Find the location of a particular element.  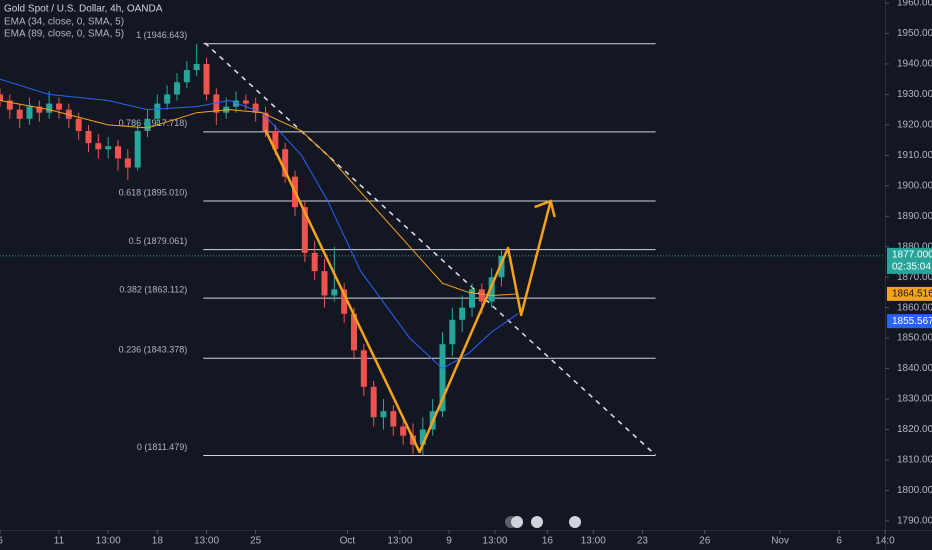

price-marker-label: 1864.516 is located at coordinates (912, 294).